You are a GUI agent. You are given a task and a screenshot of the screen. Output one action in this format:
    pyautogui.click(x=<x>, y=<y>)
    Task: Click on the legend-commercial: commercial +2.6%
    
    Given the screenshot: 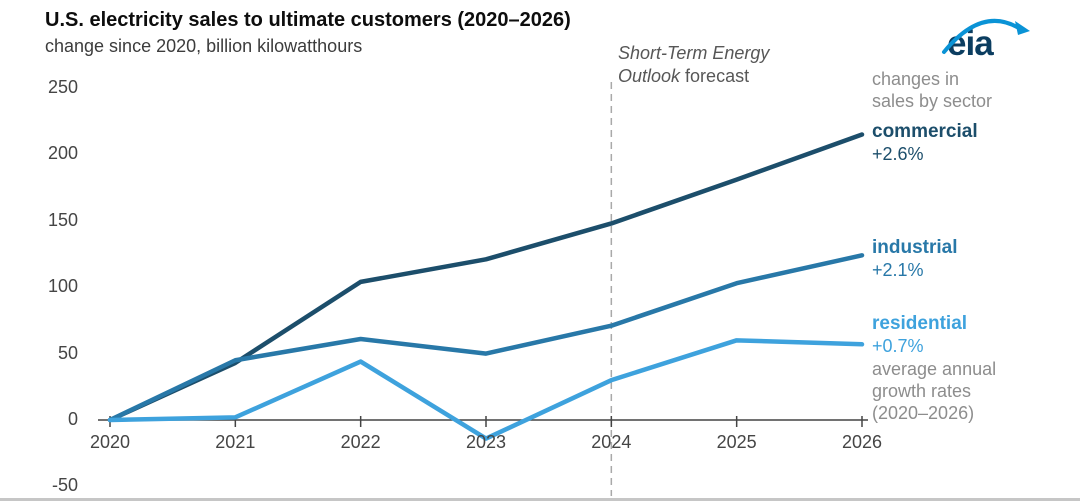 What is the action you would take?
    pyautogui.click(x=925, y=143)
    